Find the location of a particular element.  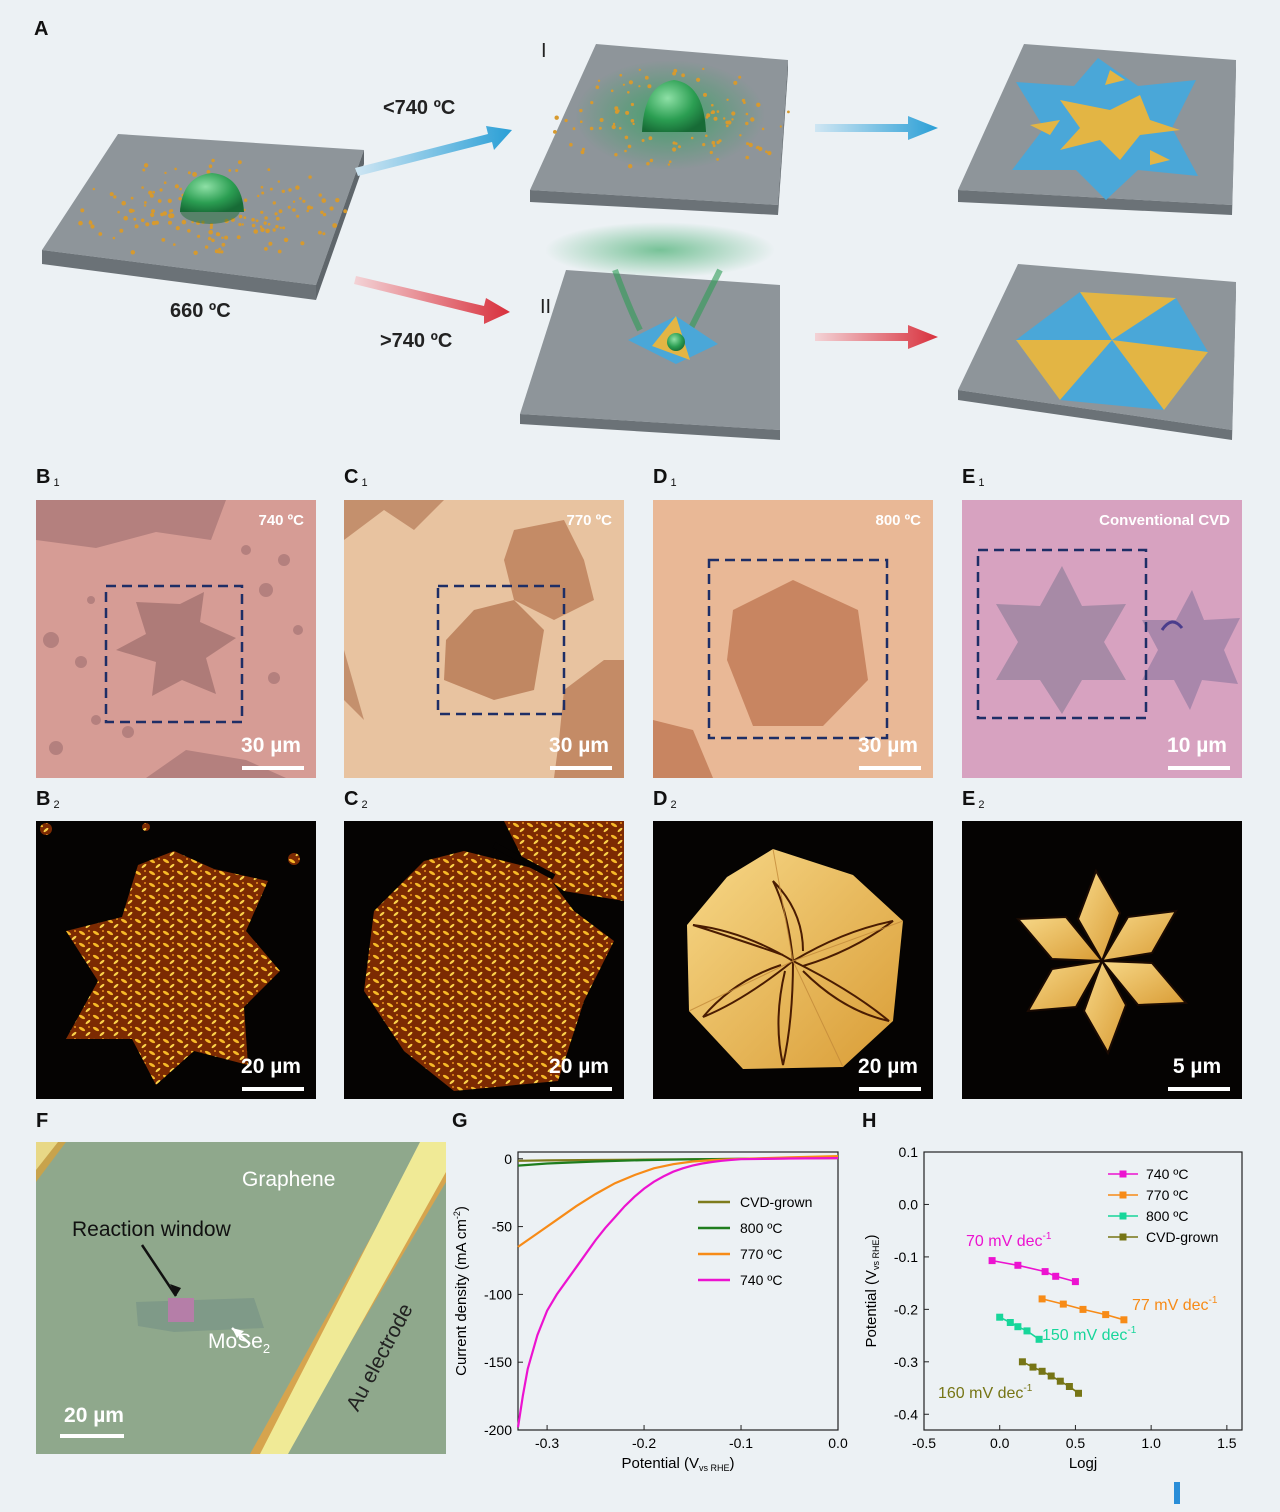

arrow-high-temp is located at coordinates (432, 300).